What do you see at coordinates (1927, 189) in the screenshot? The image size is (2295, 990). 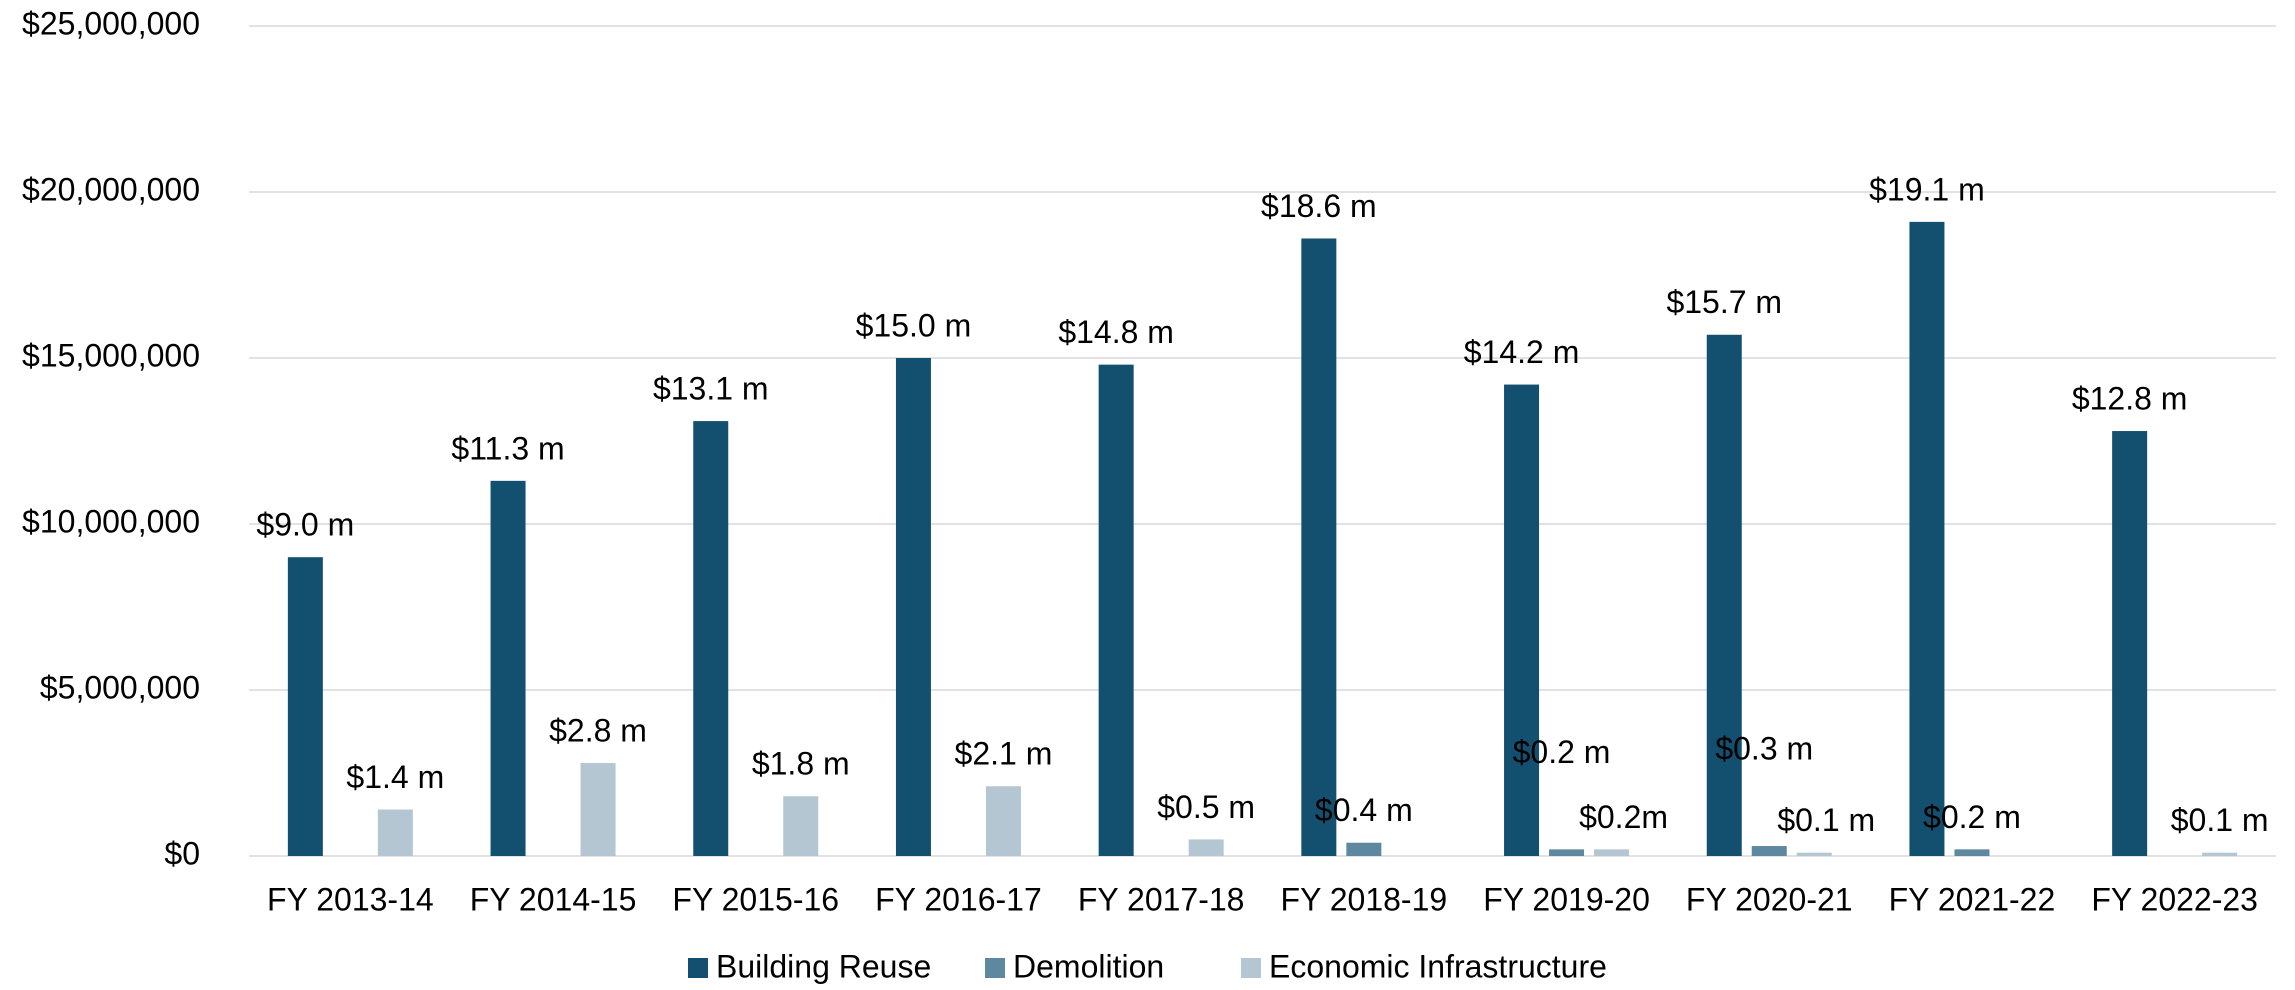 I see `data-label: $19.1 m` at bounding box center [1927, 189].